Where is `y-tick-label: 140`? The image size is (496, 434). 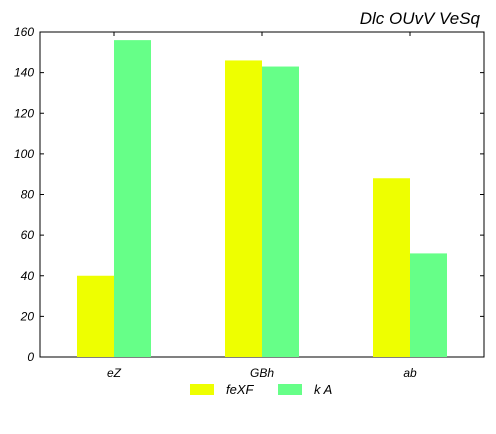
y-tick-label: 140 is located at coordinates (24, 73).